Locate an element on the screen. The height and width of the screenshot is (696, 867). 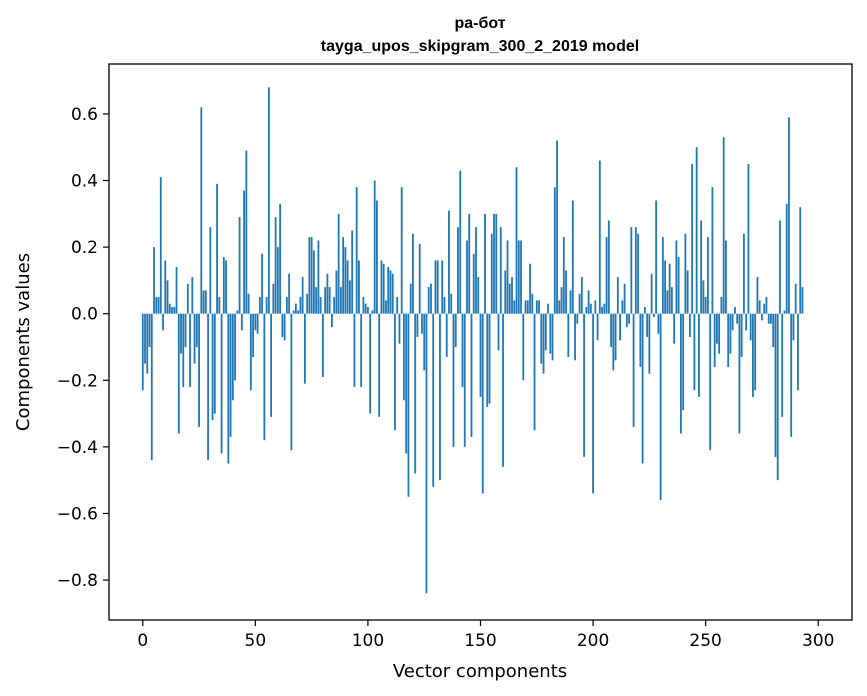
y-tick-label: −0.8 is located at coordinates (77, 581).